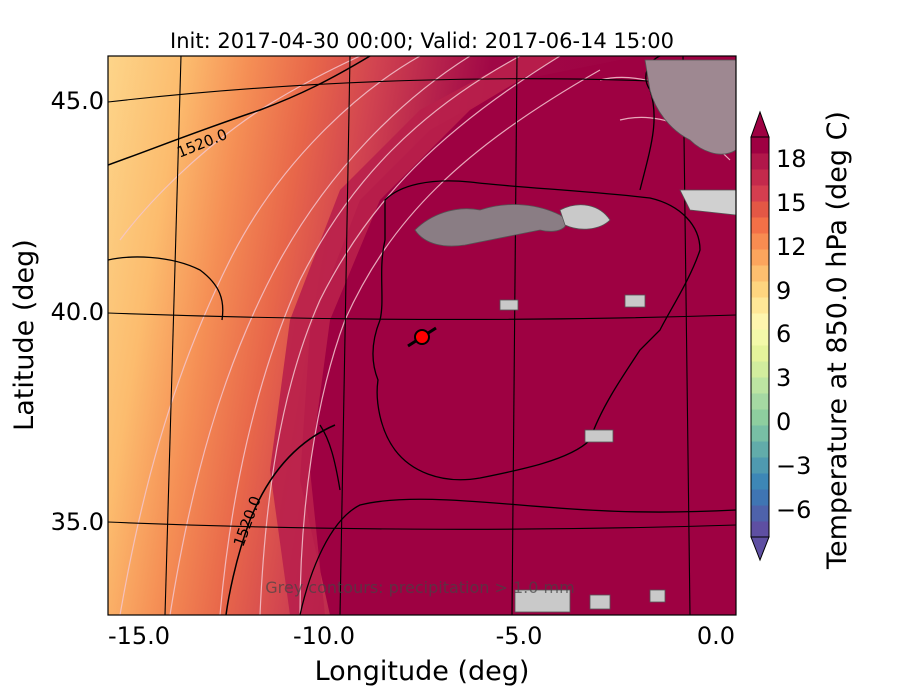 This screenshot has height=700, width=900. What do you see at coordinates (139, 636) in the screenshot?
I see `x-tick-label: -15.0` at bounding box center [139, 636].